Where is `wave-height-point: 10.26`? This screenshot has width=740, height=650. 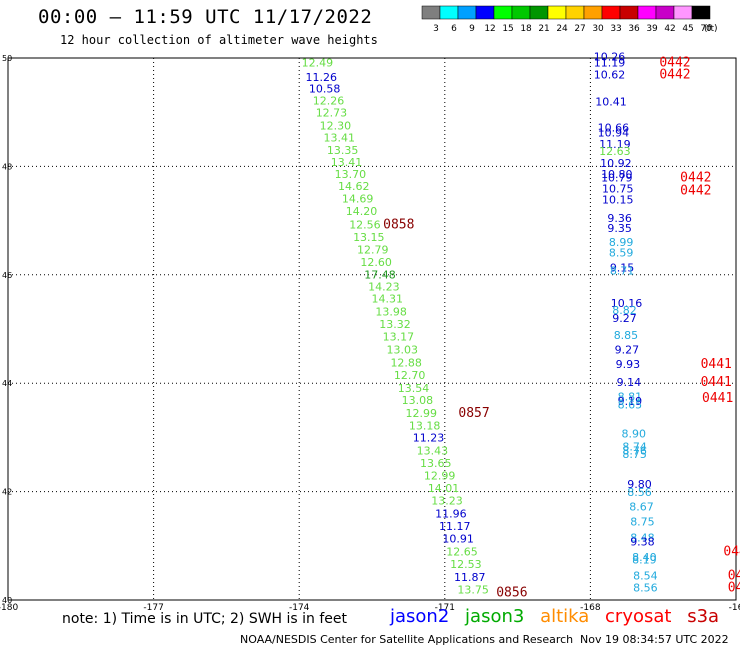 wave-height-point: 10.26 is located at coordinates (610, 57).